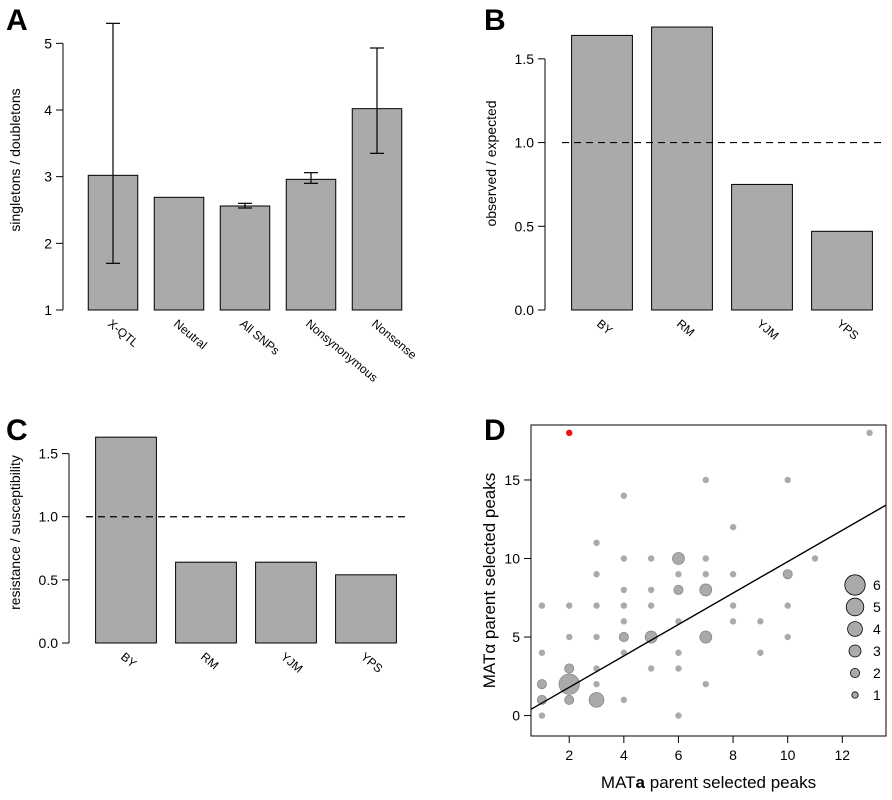 Image resolution: width=892 pixels, height=800 pixels. I want to click on x-tick-label: Nonsense, so click(394, 340).